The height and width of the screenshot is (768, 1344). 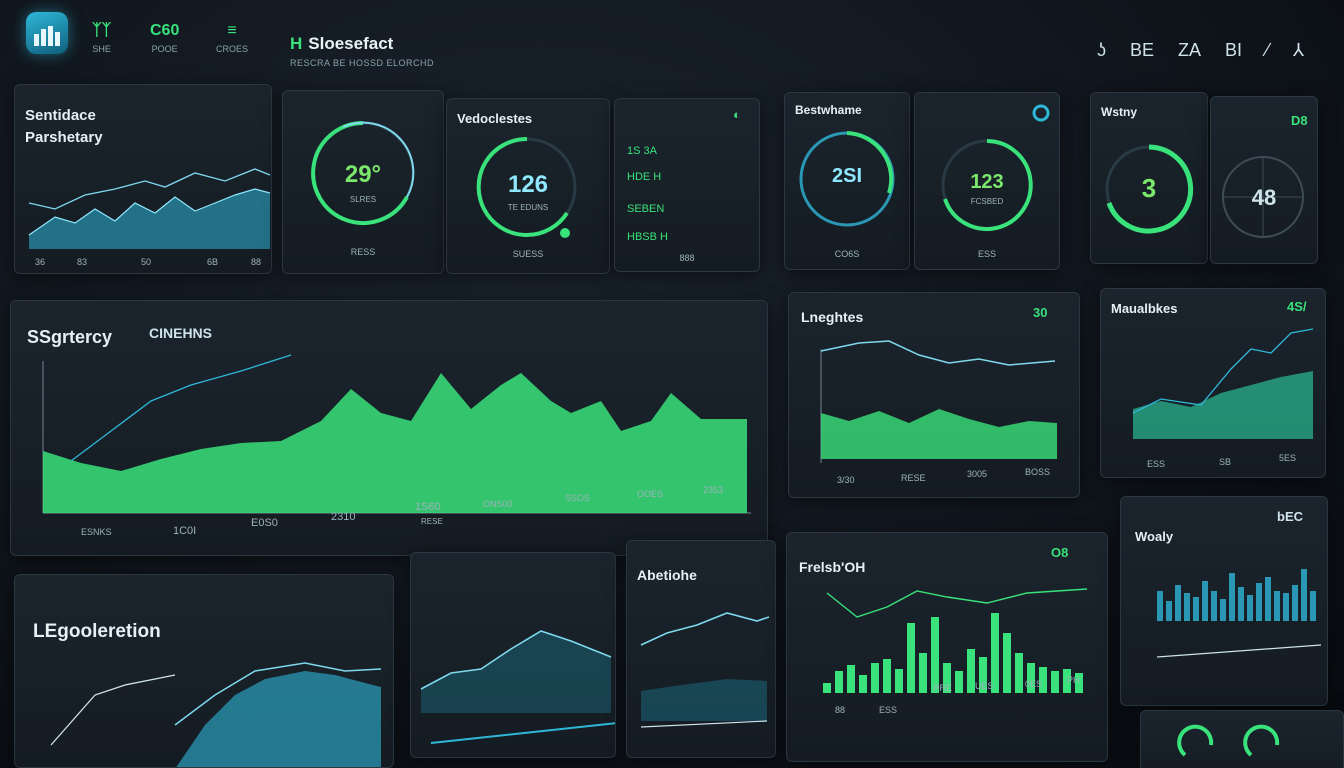 I want to click on axis-tick: 3/30, so click(x=846, y=480).